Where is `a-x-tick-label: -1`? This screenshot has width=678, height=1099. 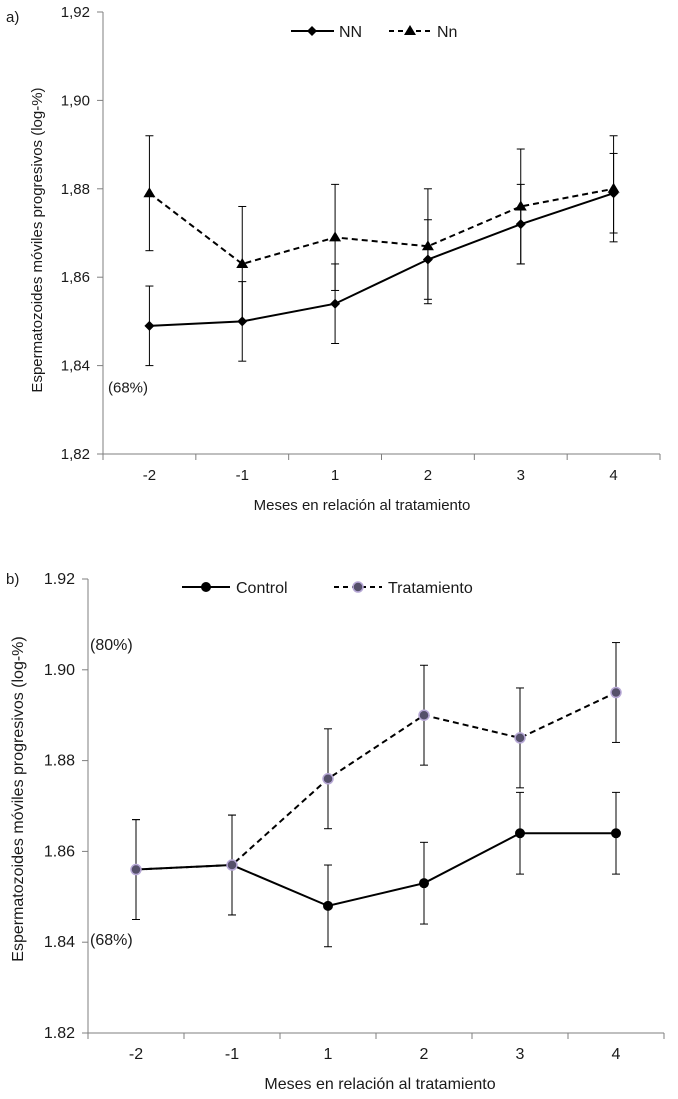
a-x-tick-label: -1 is located at coordinates (242, 475).